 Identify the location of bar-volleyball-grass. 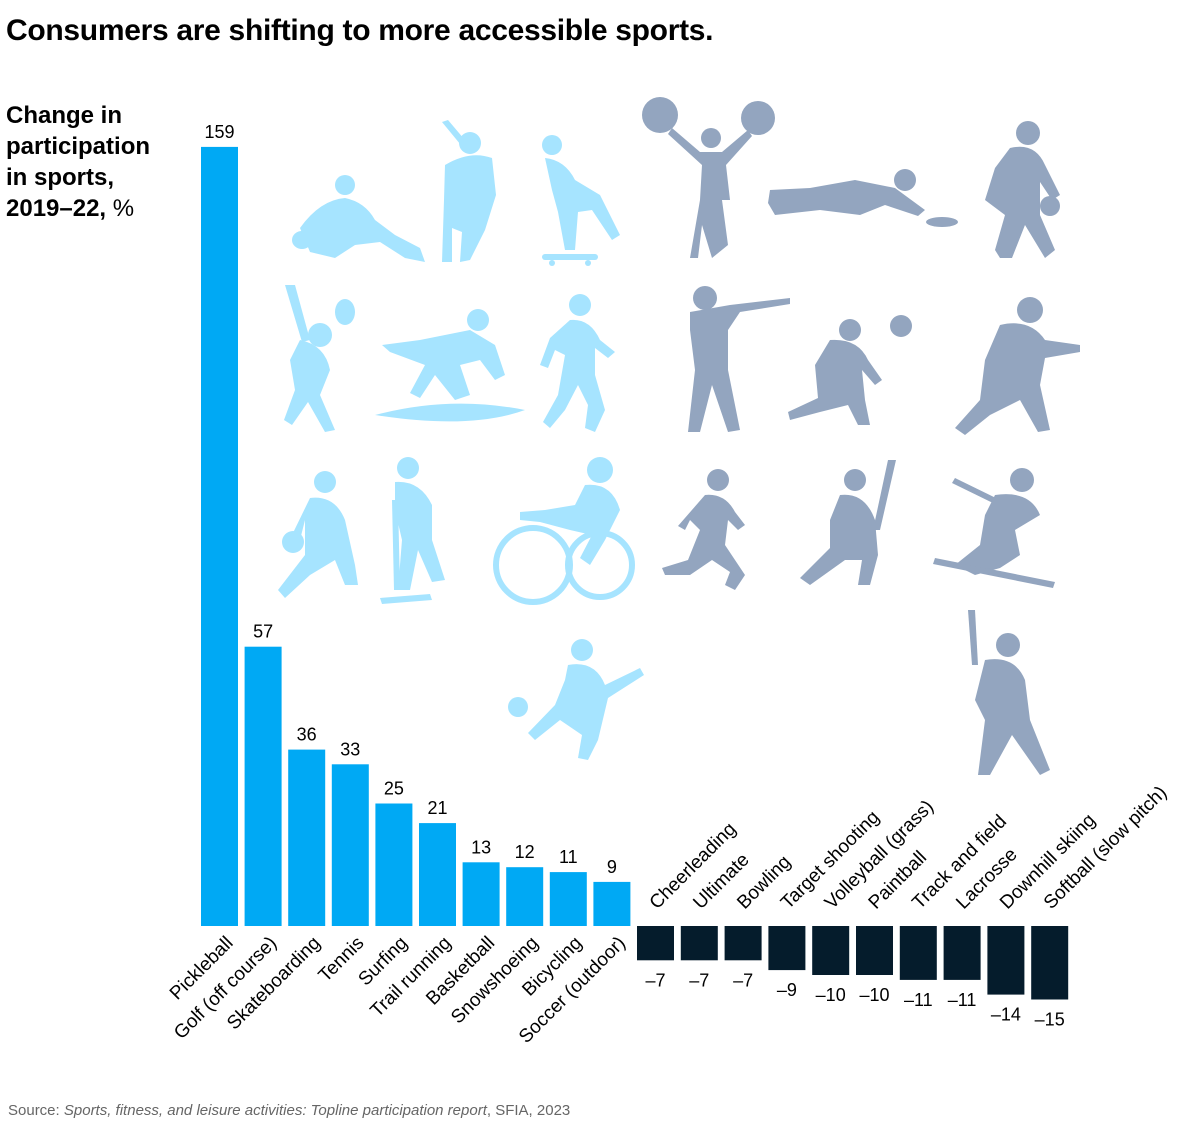
(831, 950).